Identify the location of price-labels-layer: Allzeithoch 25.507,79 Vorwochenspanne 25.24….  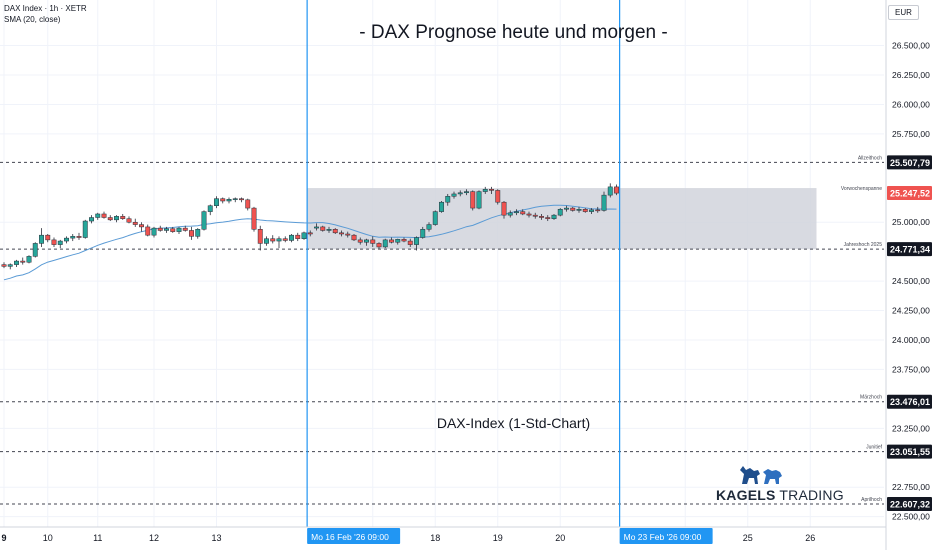
(886, 333).